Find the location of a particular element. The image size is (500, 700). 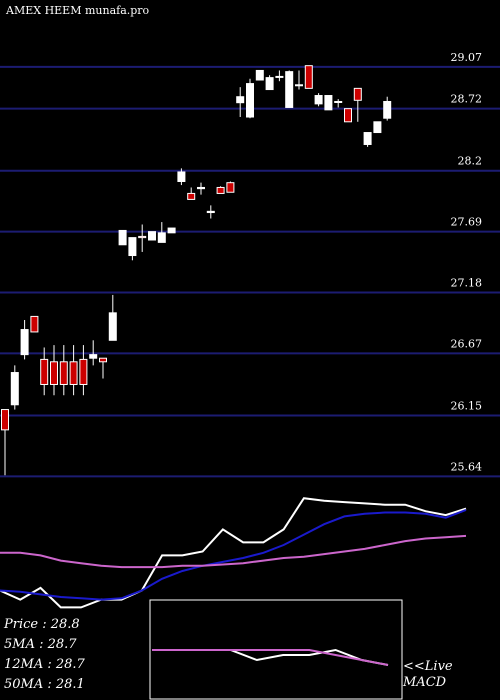

y-tick-label: 28.2 is located at coordinates (470, 161).